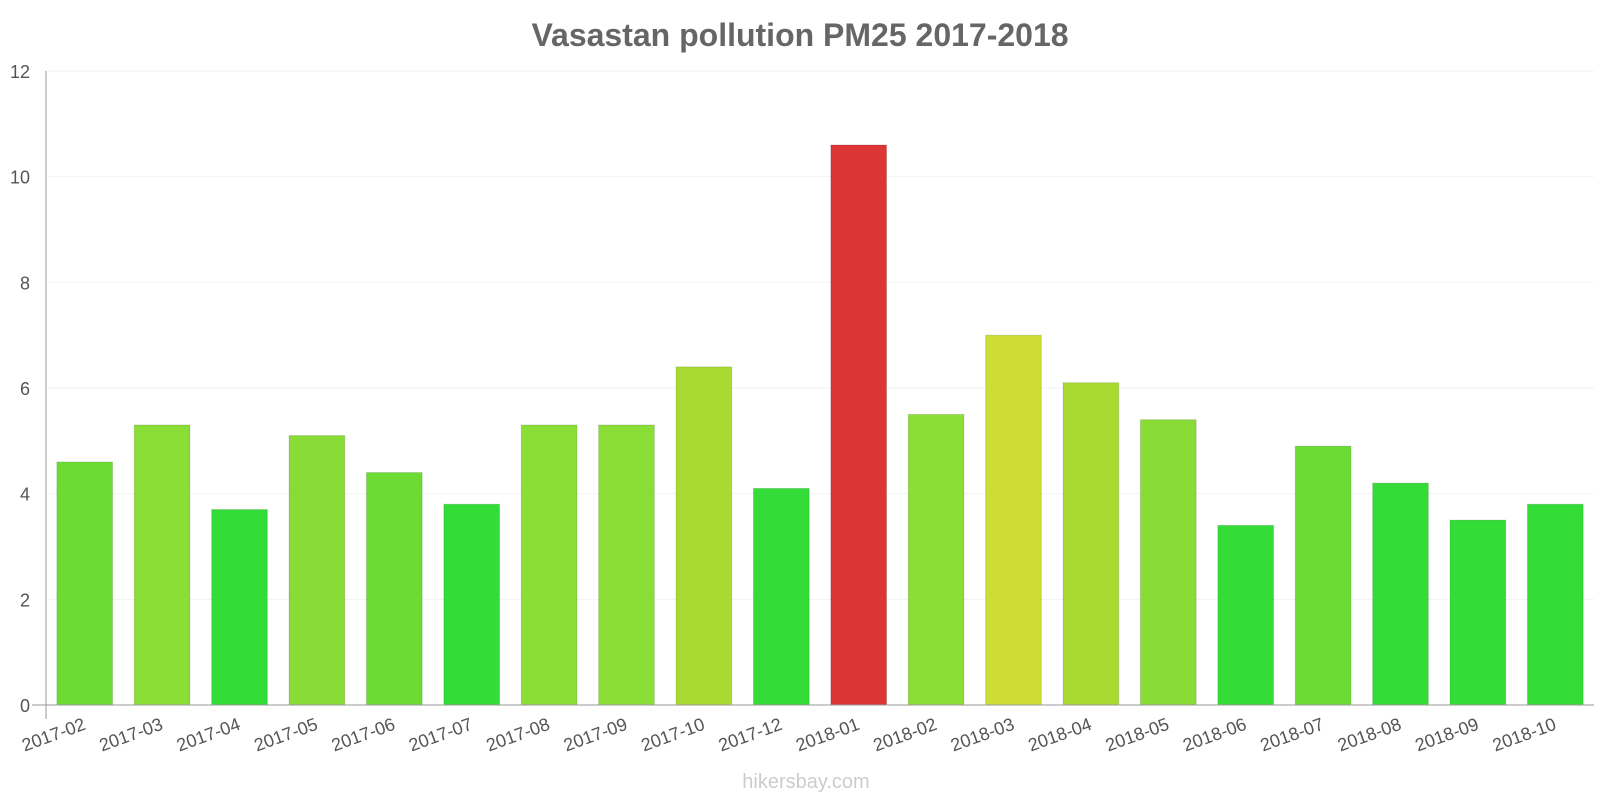 The image size is (1600, 800). What do you see at coordinates (518, 734) in the screenshot?
I see `x-tick-label: 2017-08` at bounding box center [518, 734].